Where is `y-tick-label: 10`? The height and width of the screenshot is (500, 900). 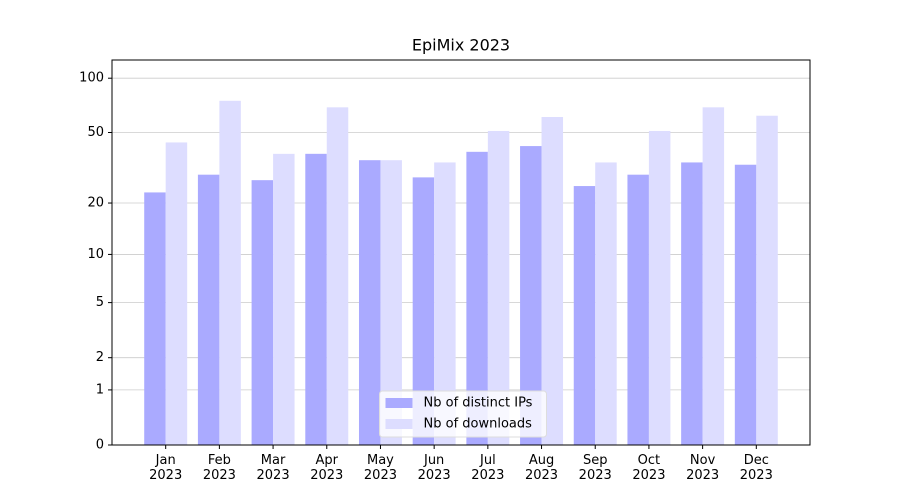
y-tick-label: 10 is located at coordinates (95, 254).